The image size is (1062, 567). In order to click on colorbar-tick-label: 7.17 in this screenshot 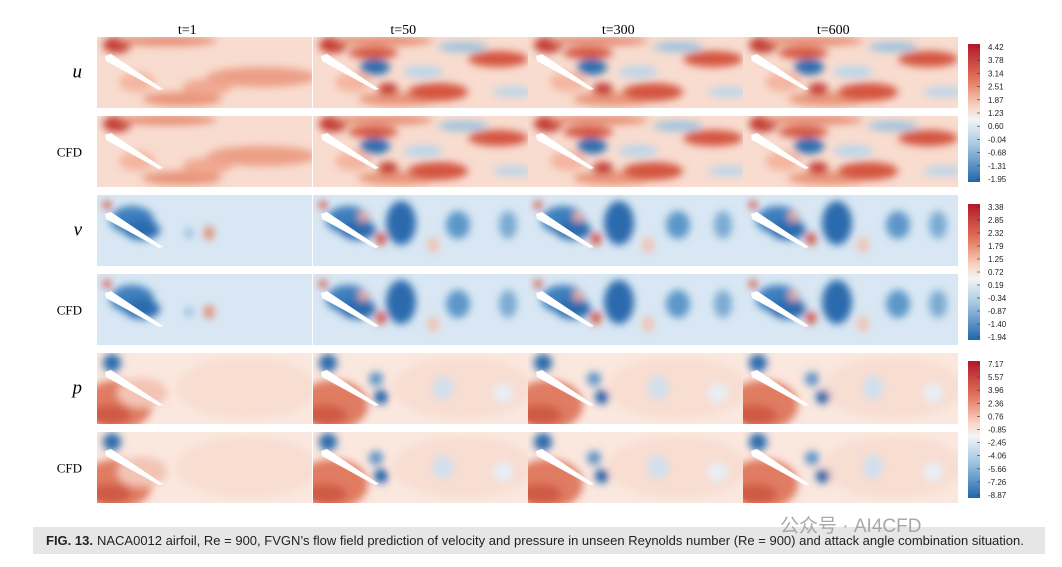, I will do `click(996, 364)`.